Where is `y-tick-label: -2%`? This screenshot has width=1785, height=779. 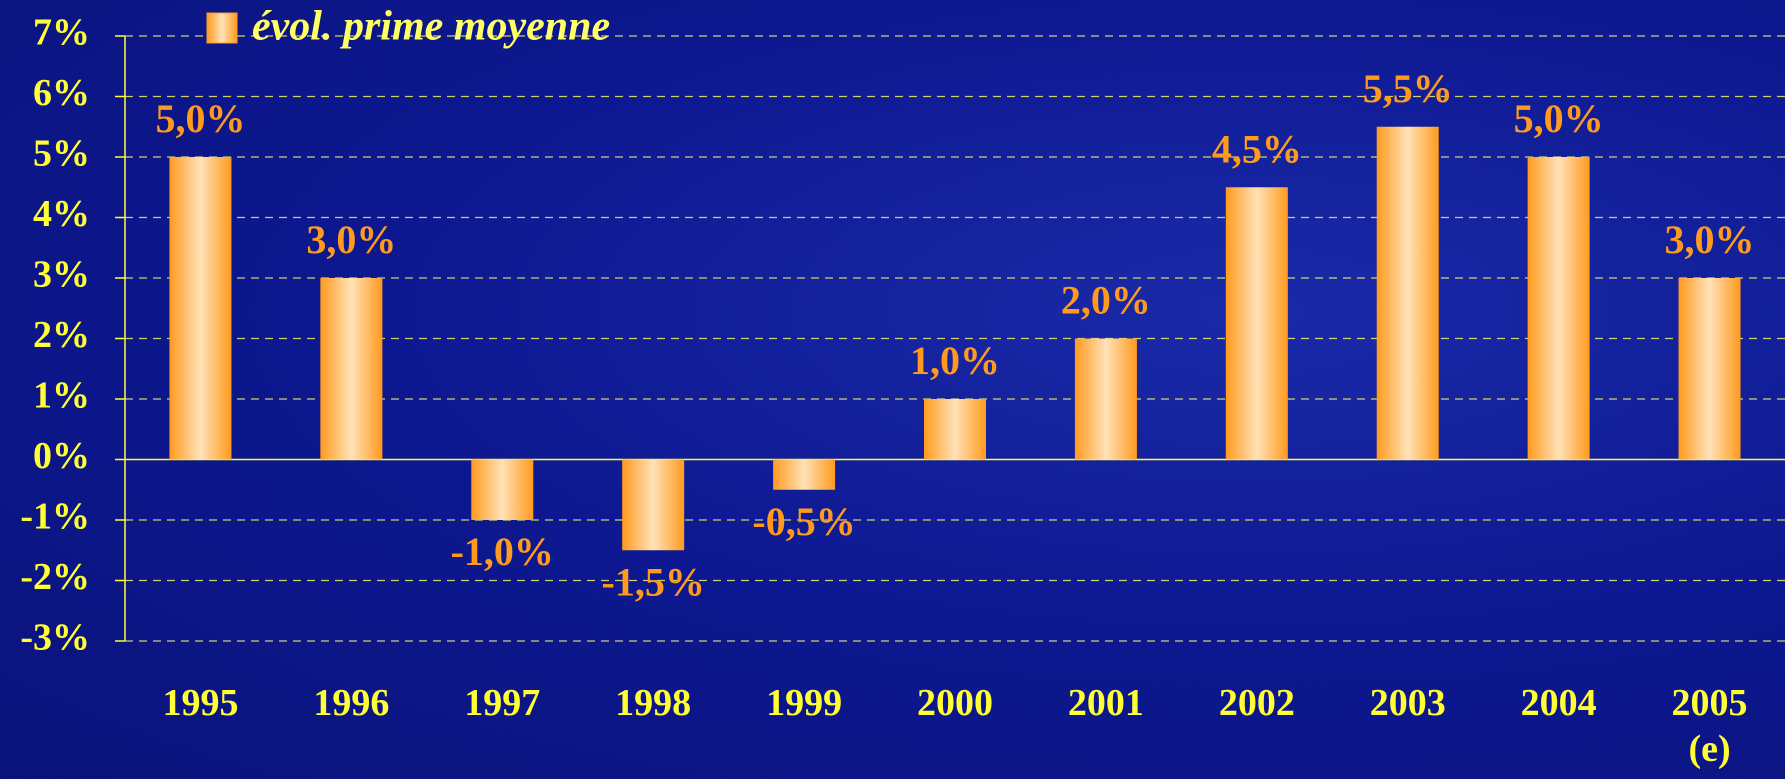
y-tick-label: -2% is located at coordinates (55, 577).